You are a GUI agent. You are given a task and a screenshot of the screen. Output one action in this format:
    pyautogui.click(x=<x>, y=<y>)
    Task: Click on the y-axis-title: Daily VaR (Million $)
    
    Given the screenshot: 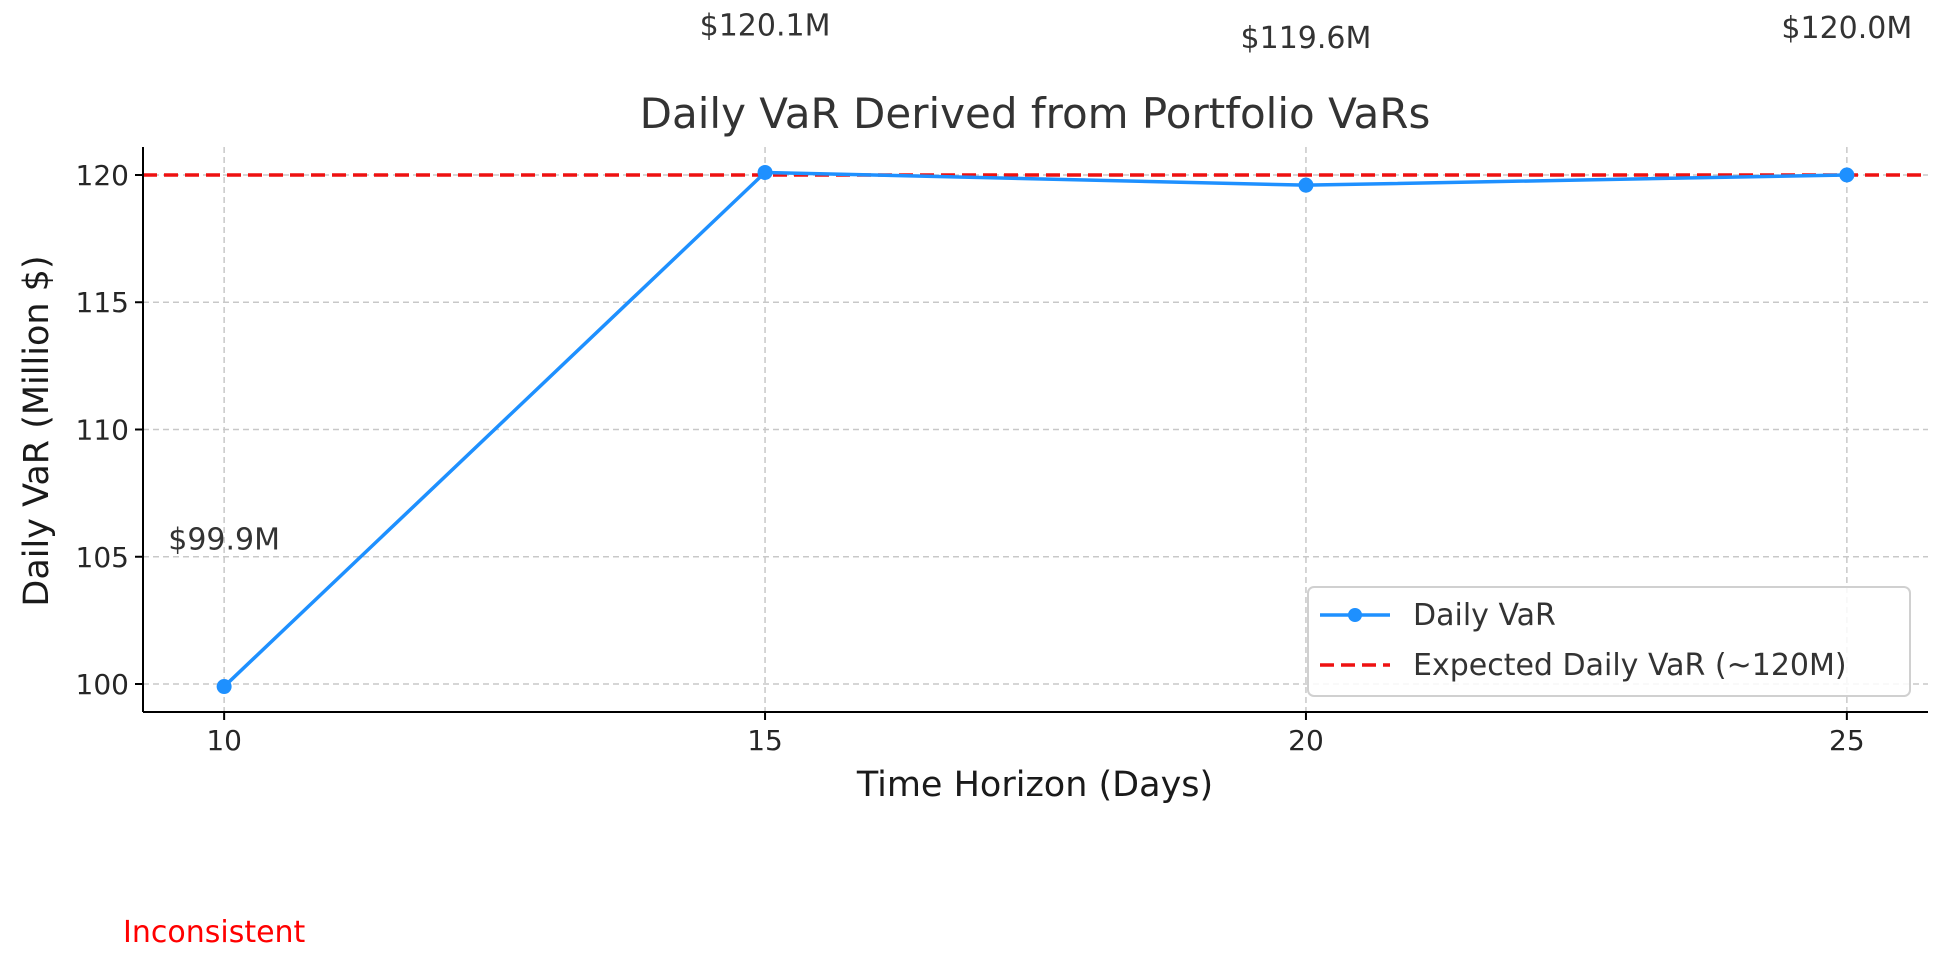 What is the action you would take?
    pyautogui.click(x=37, y=430)
    